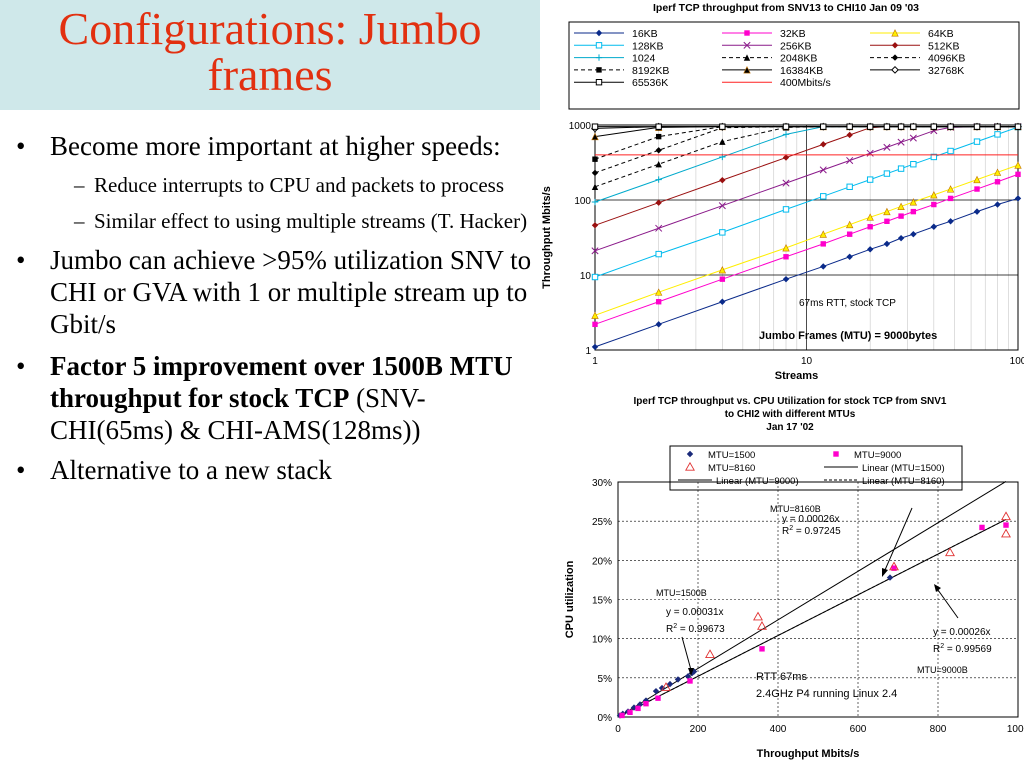 The image size is (1024, 768). I want to click on legend-label: 16384KB, so click(801, 71).